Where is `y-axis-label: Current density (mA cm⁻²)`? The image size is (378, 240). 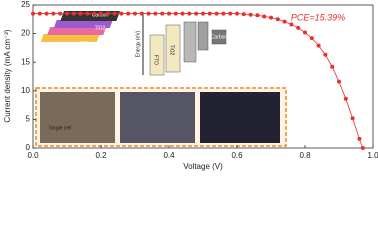 y-axis-label: Current density (mA cm⁻²) is located at coordinates (7, 75).